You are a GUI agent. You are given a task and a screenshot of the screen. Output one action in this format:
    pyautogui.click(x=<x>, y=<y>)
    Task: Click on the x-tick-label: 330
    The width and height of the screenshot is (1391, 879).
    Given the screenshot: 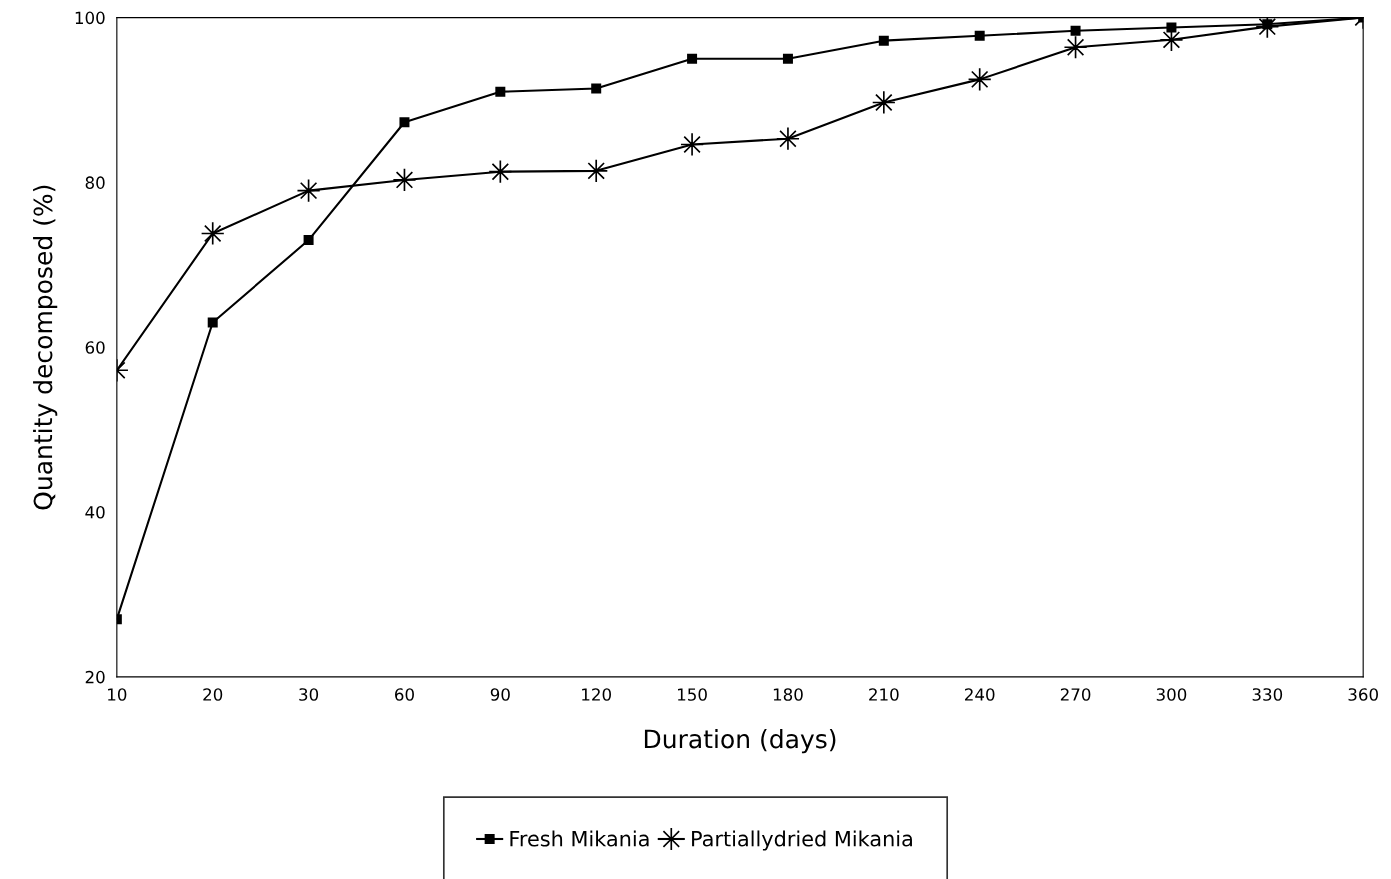 What is the action you would take?
    pyautogui.click(x=1267, y=694)
    